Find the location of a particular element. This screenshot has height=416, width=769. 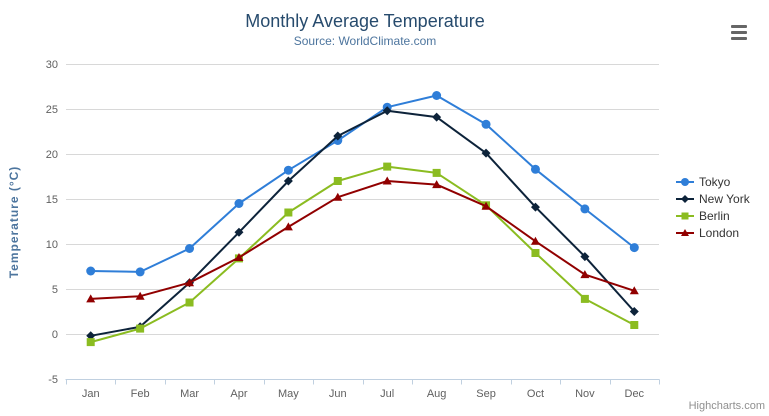

x-tick-label-apr: Apr is located at coordinates (238, 394).